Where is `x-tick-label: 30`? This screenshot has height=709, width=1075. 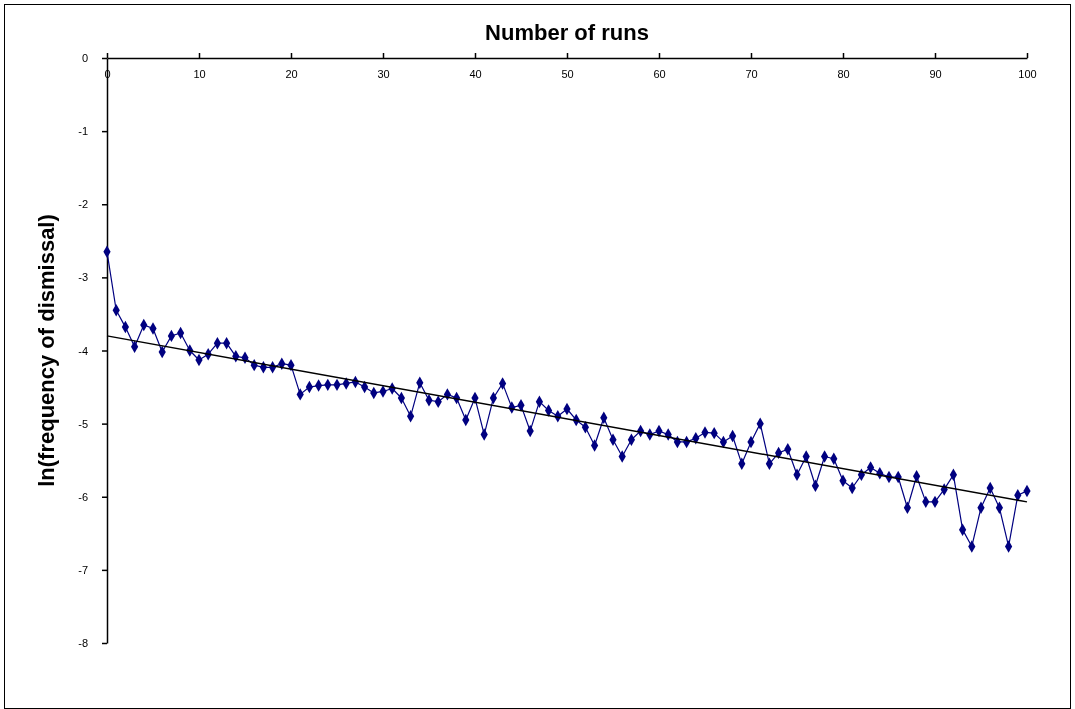 x-tick-label: 30 is located at coordinates (383, 73).